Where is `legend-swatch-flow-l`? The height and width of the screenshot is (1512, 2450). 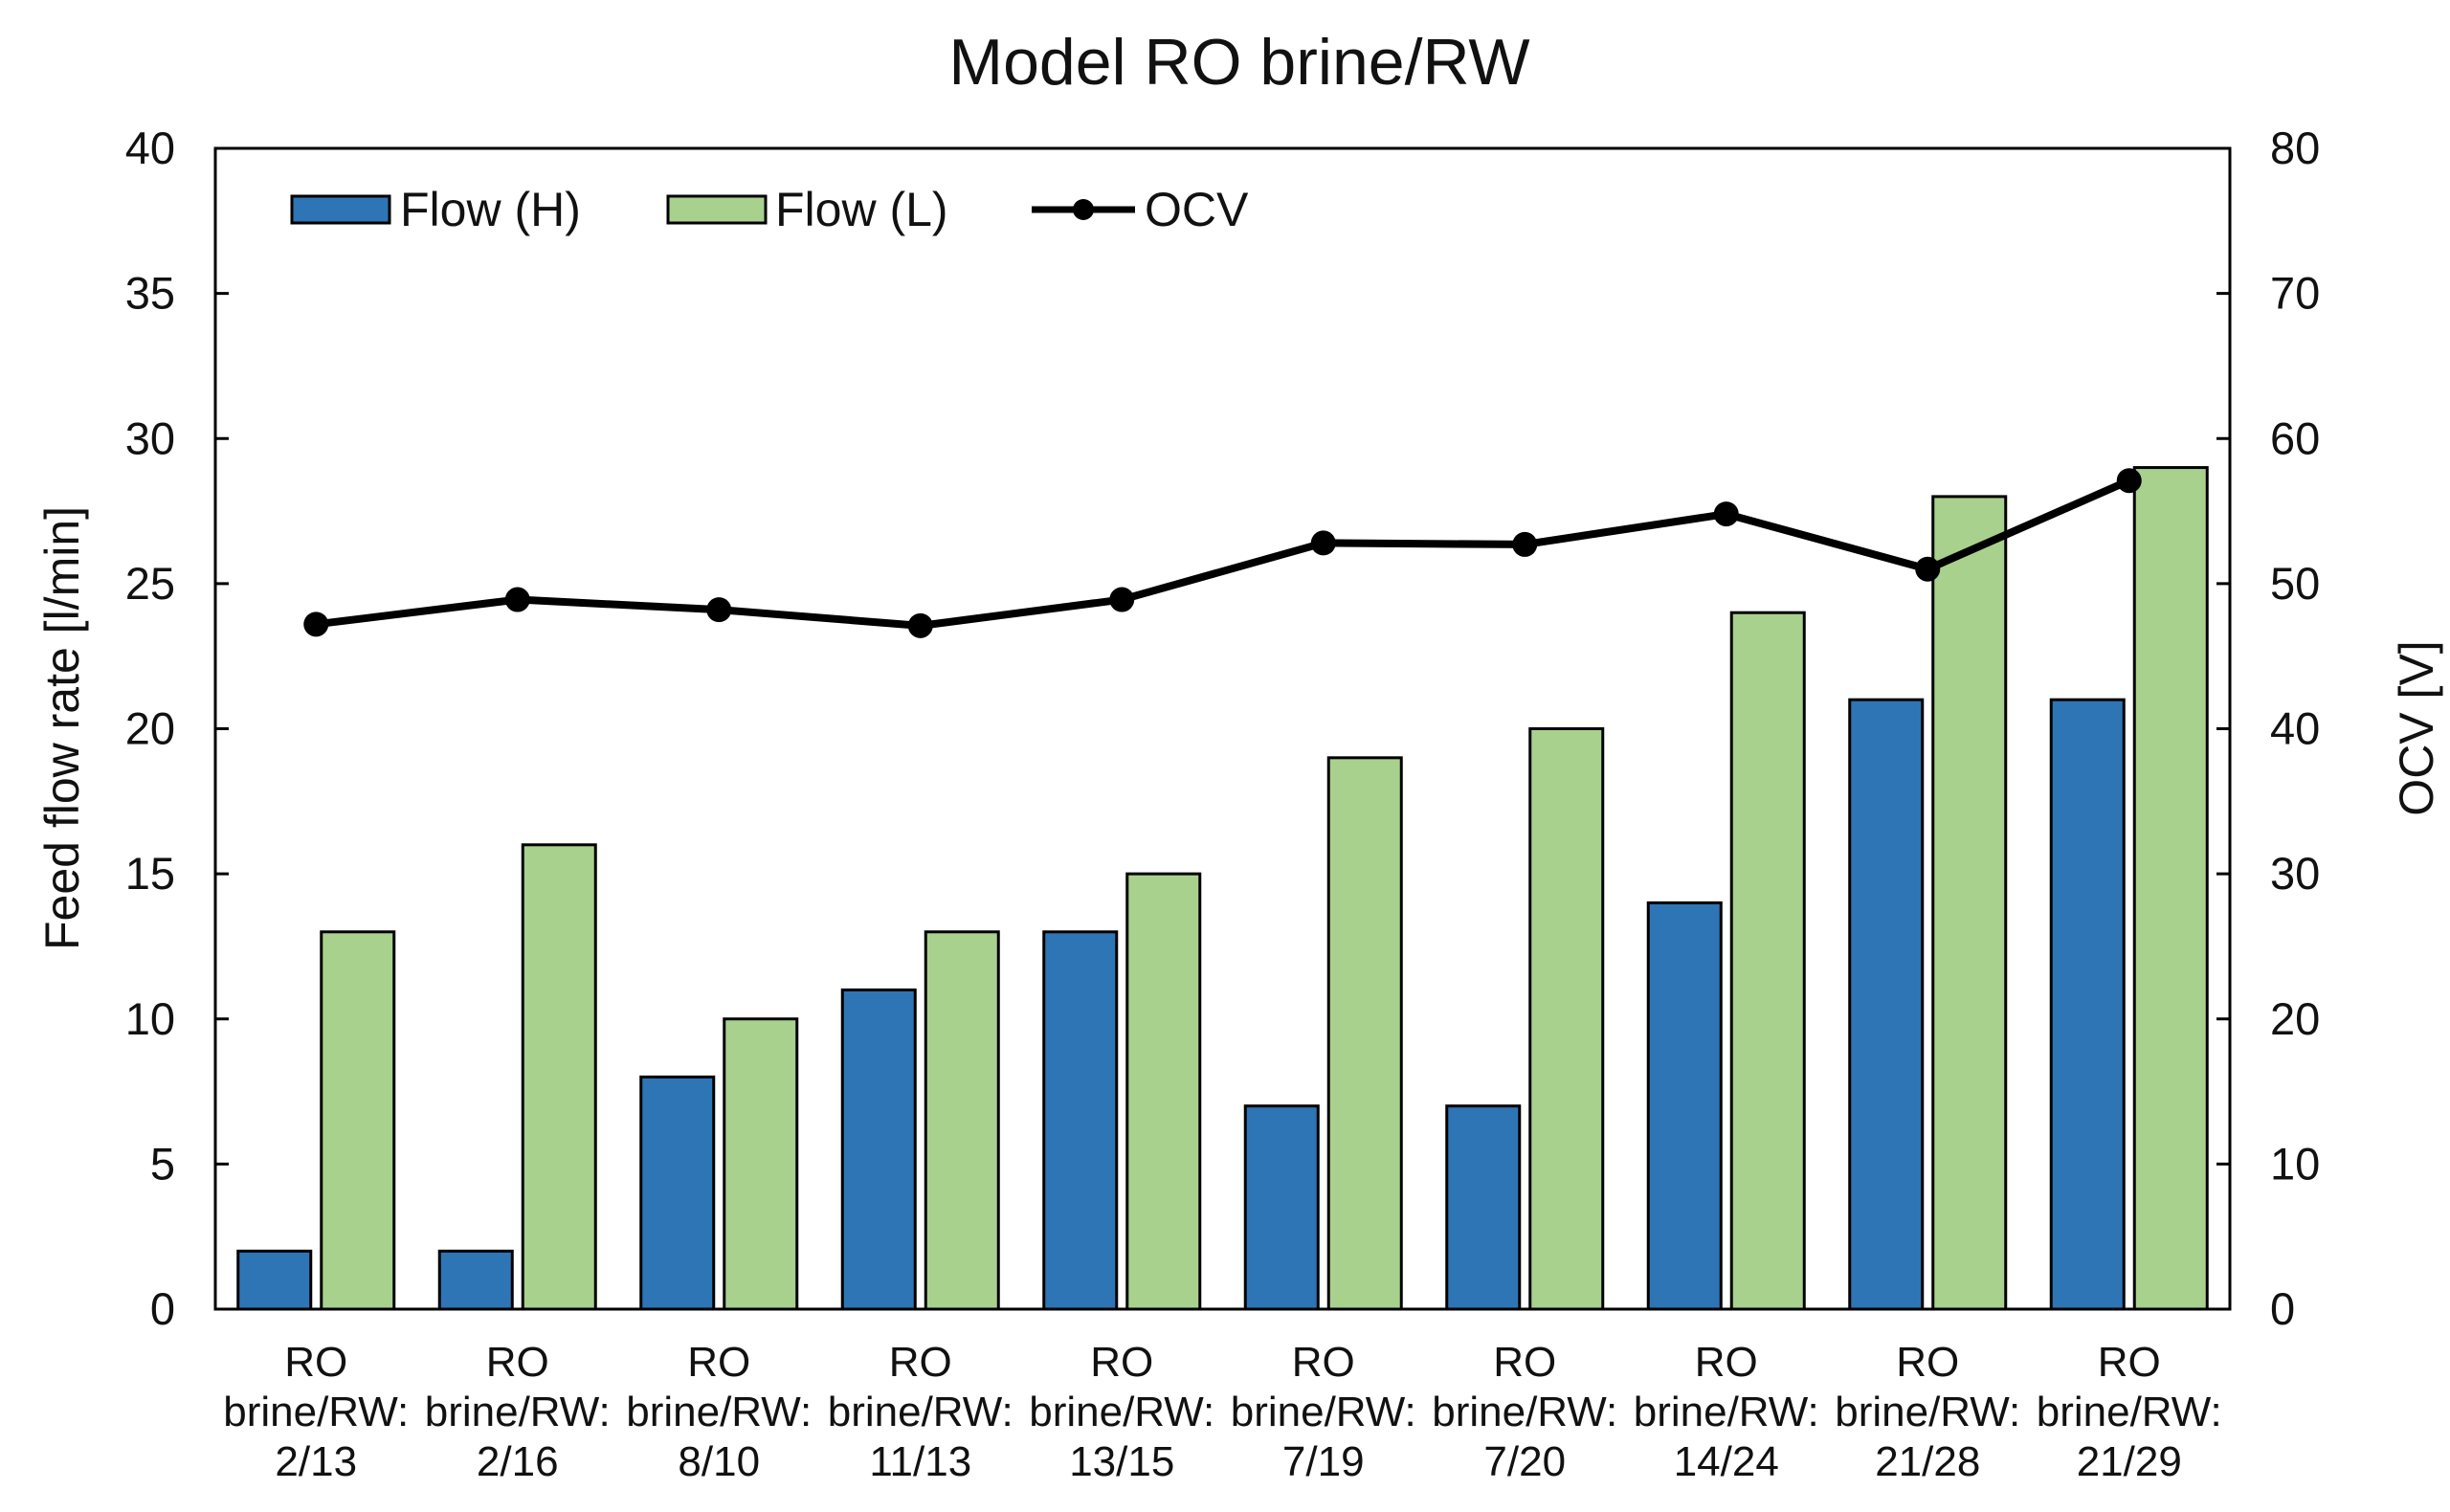
legend-swatch-flow-l is located at coordinates (717, 209).